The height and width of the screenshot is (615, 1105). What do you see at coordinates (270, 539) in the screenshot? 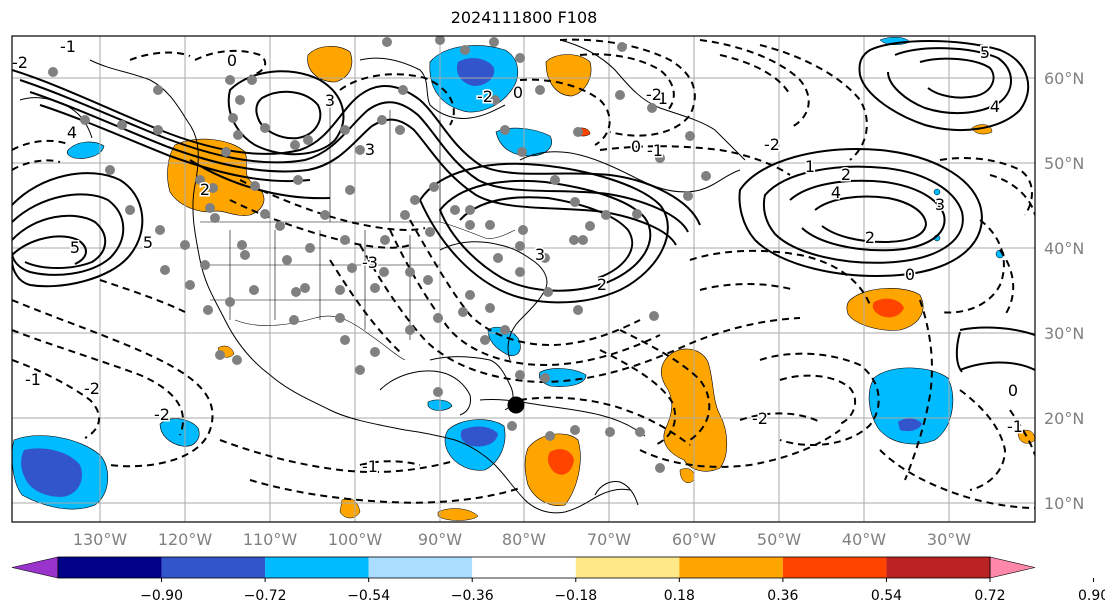
I see `longitude-label: 110°W` at bounding box center [270, 539].